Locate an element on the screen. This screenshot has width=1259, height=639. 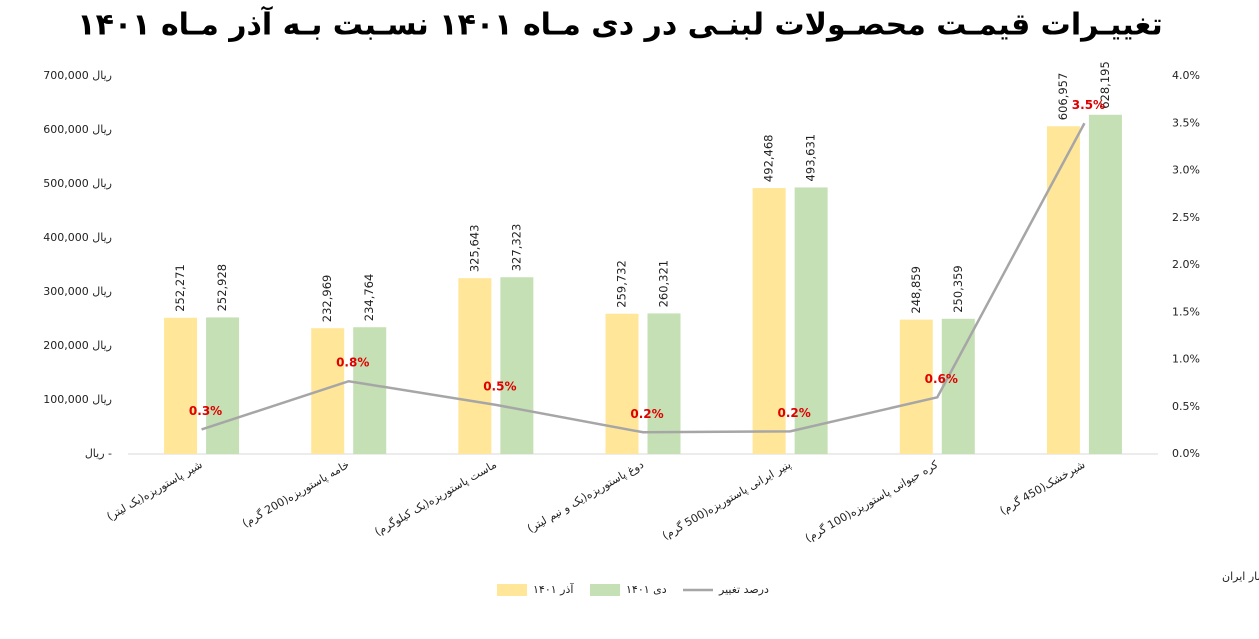
bar-value-label: 234,764 is located at coordinates (369, 298).